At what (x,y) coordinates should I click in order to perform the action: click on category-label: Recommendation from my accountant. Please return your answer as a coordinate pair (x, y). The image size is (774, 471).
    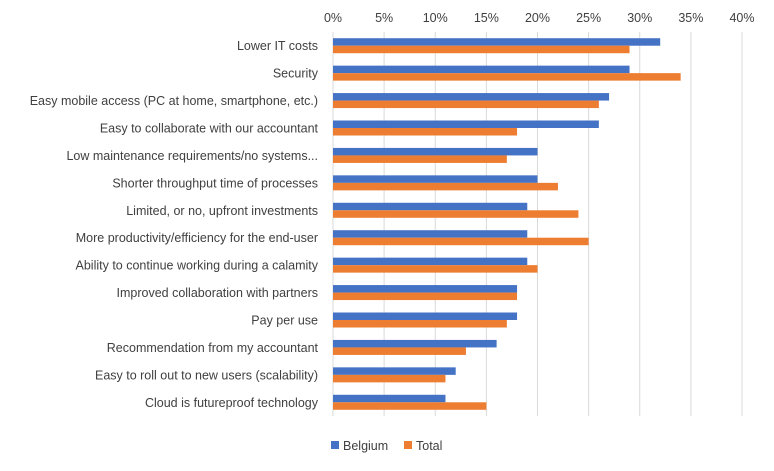
    Looking at the image, I should click on (213, 348).